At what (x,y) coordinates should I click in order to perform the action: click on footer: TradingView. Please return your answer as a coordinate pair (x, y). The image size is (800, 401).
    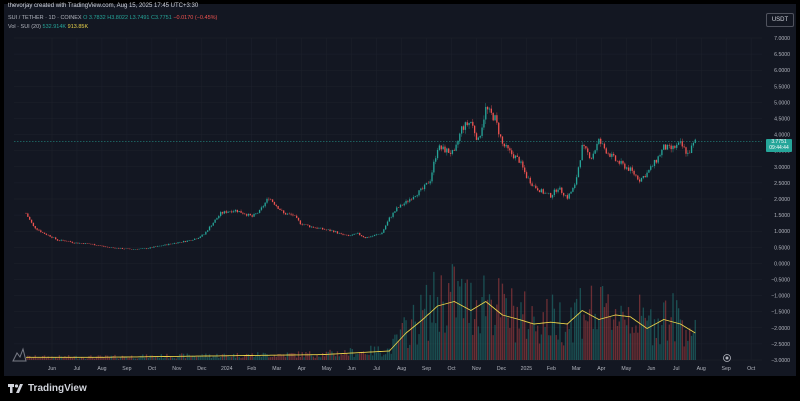
    Looking at the image, I should click on (47, 388).